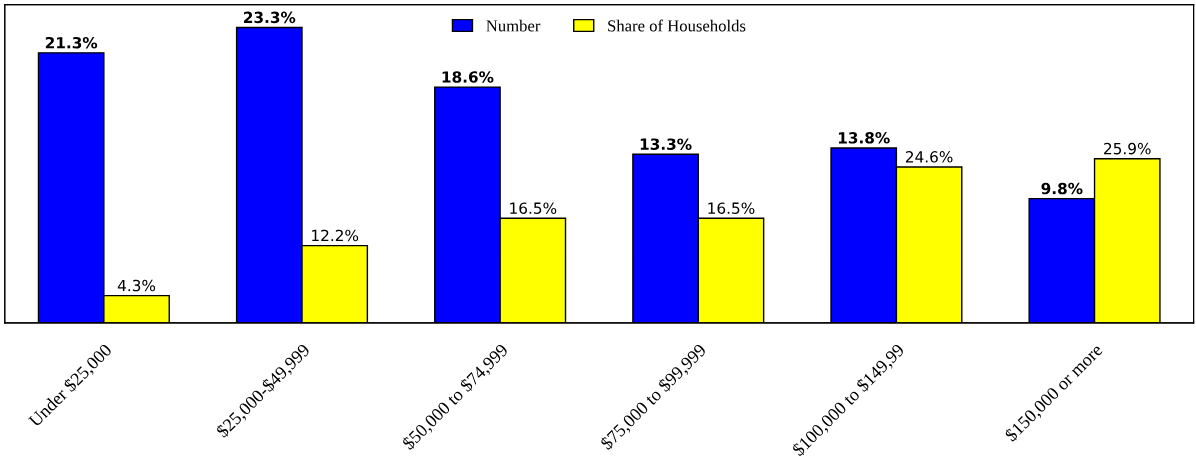  I want to click on data-label: 13.3%, so click(666, 144).